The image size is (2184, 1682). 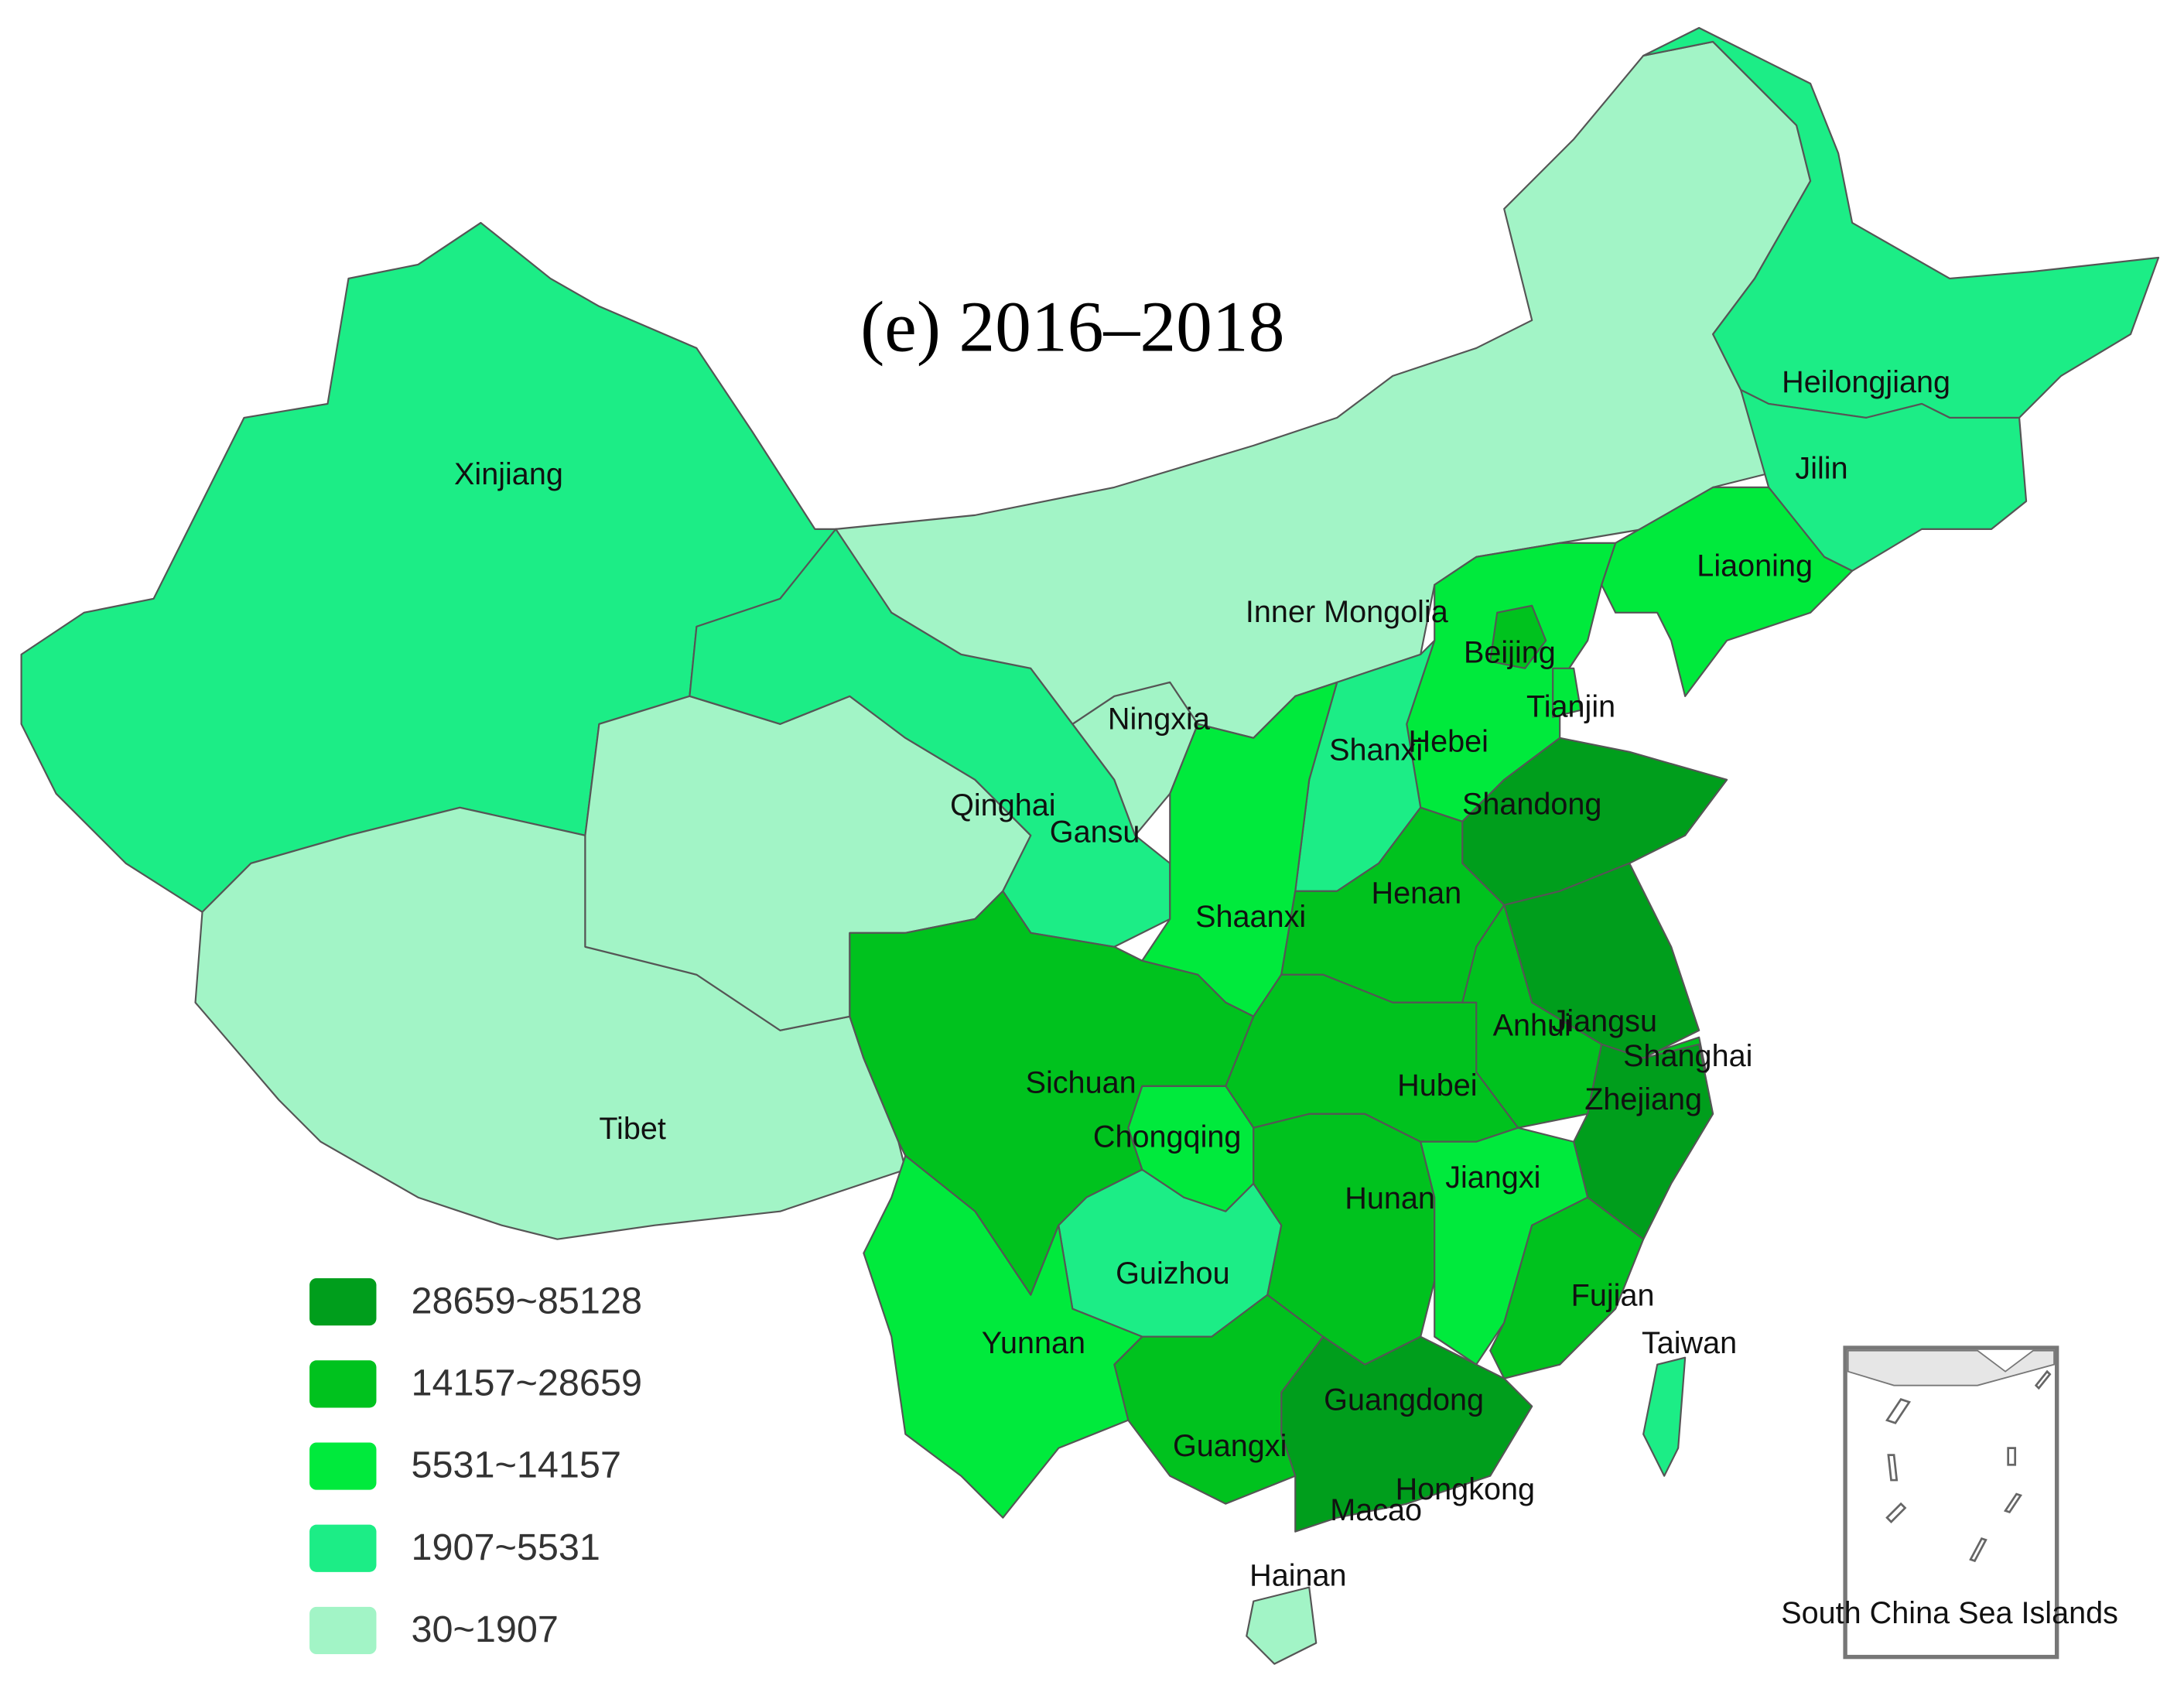 I want to click on legend-label: 1907~5531, so click(x=506, y=1547).